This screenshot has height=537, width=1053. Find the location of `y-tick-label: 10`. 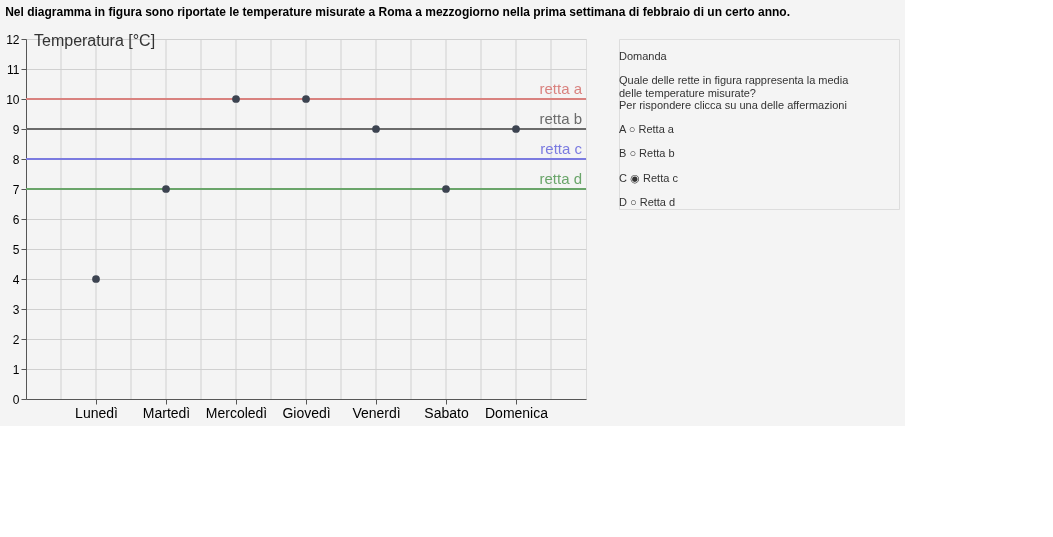

y-tick-label: 10 is located at coordinates (13, 99).